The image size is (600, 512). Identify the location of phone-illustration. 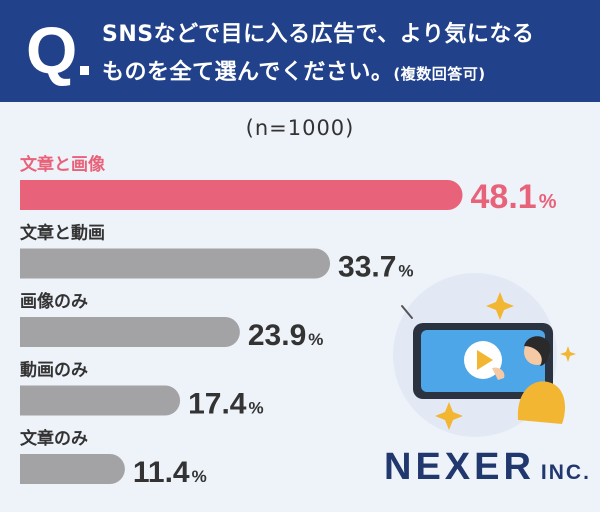
(484, 355).